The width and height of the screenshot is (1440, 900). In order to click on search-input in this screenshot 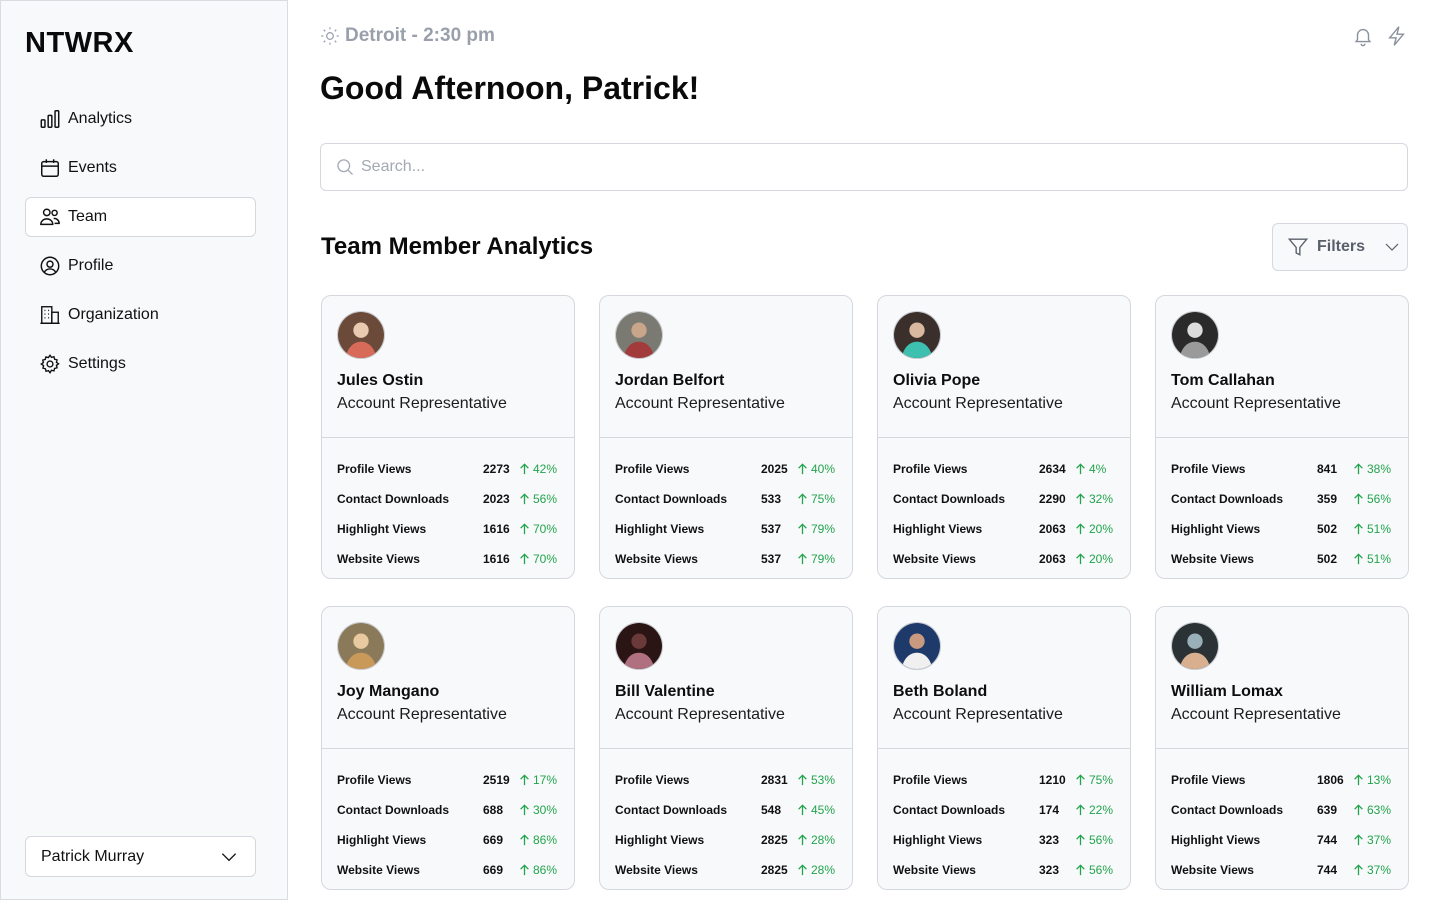, I will do `click(884, 167)`.